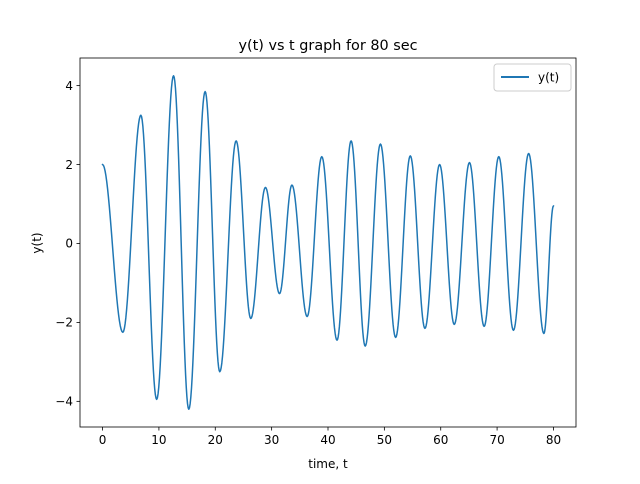  I want to click on x-tick-label: 30, so click(271, 440).